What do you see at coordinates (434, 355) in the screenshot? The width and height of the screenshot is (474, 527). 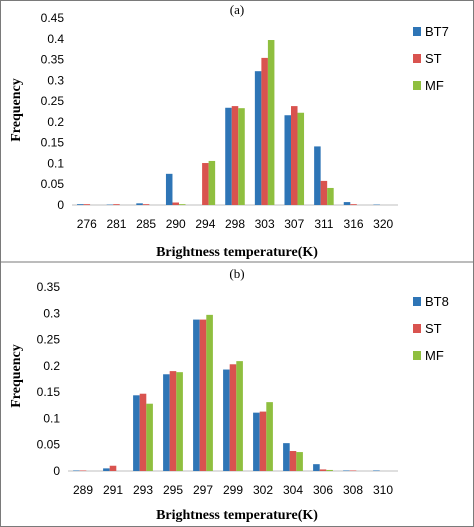 I see `panel-b-legend-label-mf: MF` at bounding box center [434, 355].